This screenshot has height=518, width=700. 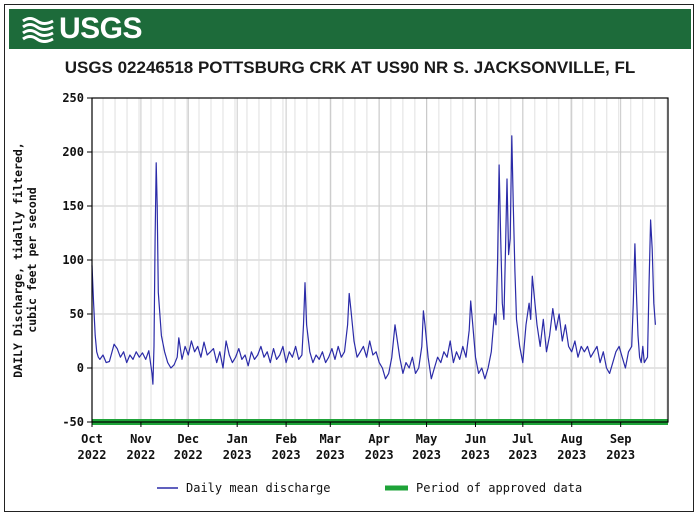 I want to click on y-axis-label-line: cubic feet per second, so click(x=32, y=259).